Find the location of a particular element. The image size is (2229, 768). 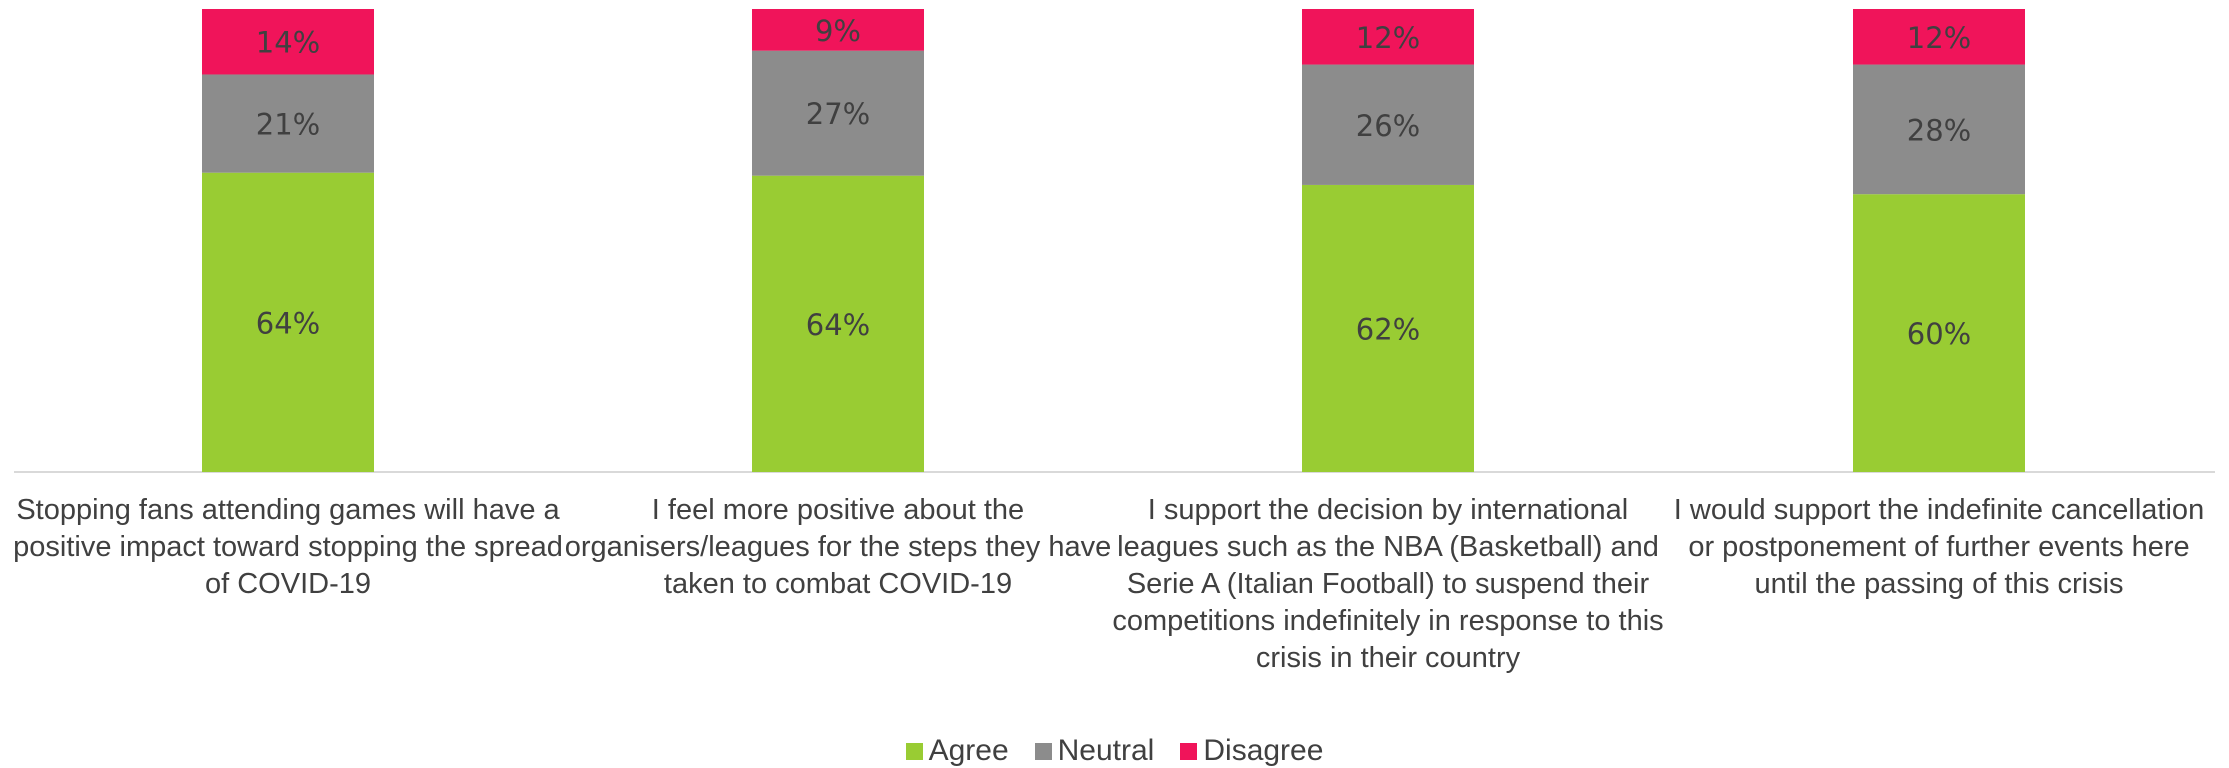

data-label-neutral-1: 21% is located at coordinates (288, 125).